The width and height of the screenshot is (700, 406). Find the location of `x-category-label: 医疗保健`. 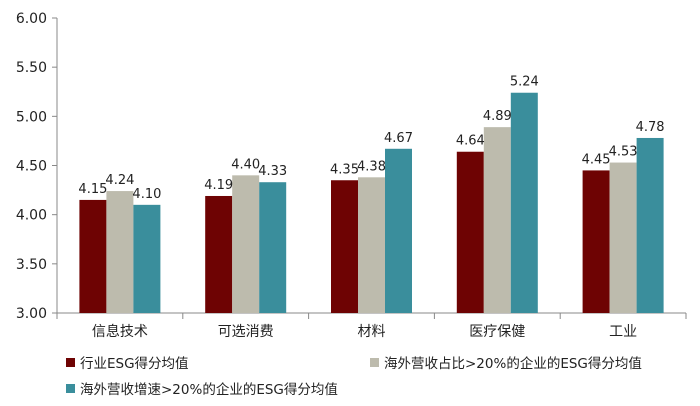

x-category-label: 医疗保健 is located at coordinates (497, 332).